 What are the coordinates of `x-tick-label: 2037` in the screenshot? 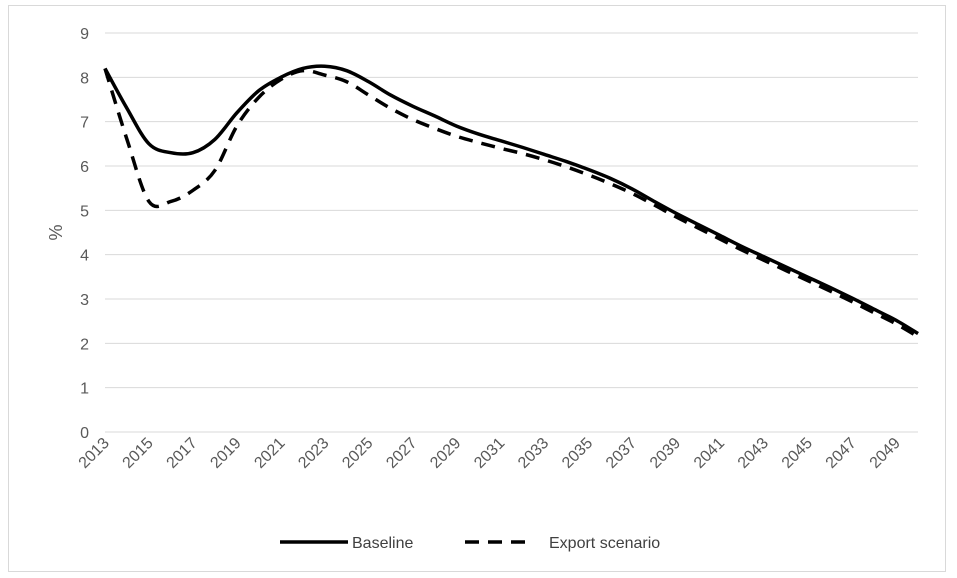 It's located at (621, 453).